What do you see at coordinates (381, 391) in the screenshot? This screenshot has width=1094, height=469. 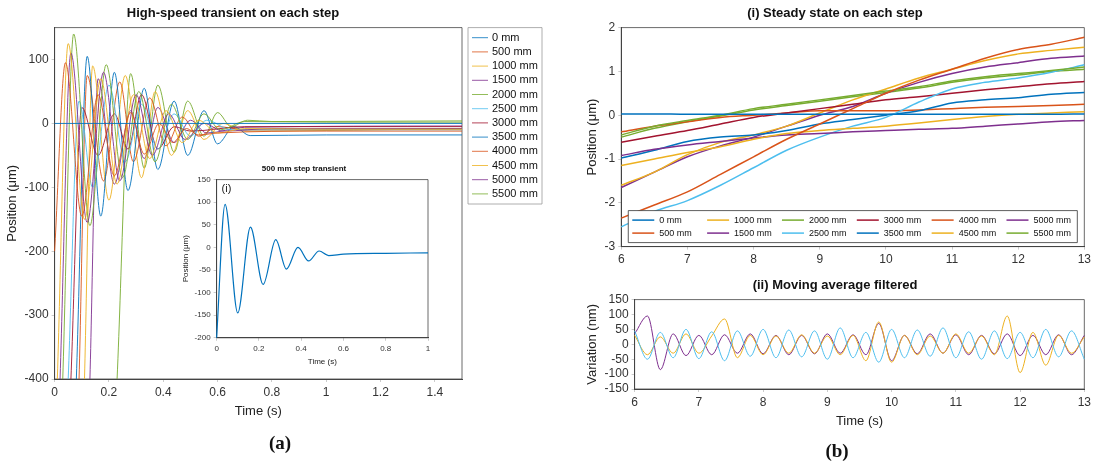 I see `x-tick-label: 1.2` at bounding box center [381, 391].